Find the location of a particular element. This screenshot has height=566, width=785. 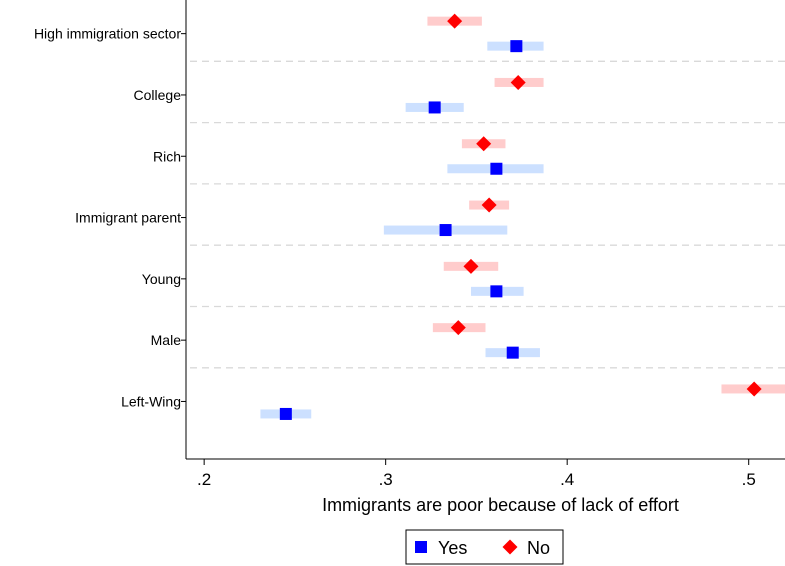

legend-marker-yes is located at coordinates (421, 547).